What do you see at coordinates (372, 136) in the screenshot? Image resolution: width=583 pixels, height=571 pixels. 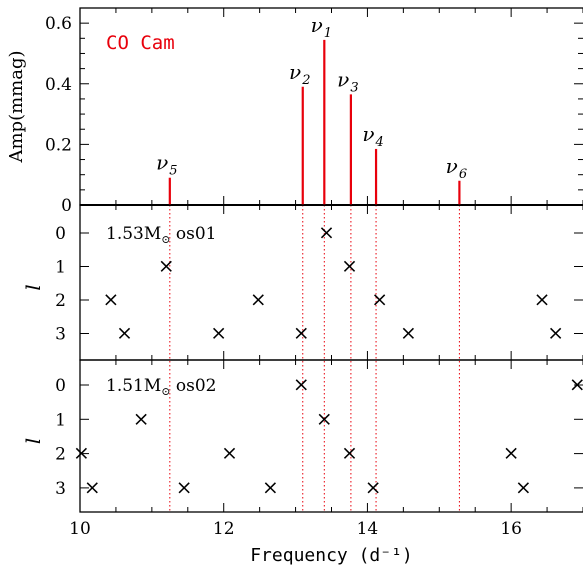 I see `peak-label-nu4: ν4` at bounding box center [372, 136].